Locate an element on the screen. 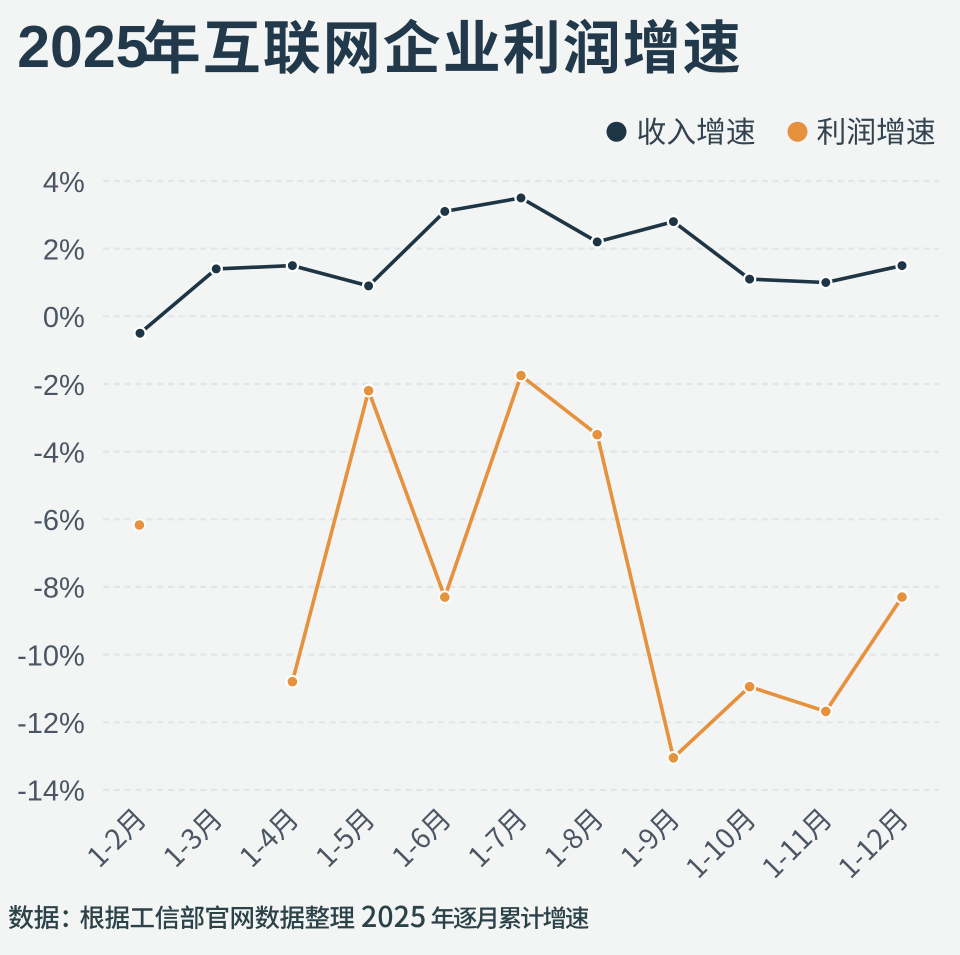 This screenshot has width=960, height=955. svg-text: -2% is located at coordinates (59, 386).